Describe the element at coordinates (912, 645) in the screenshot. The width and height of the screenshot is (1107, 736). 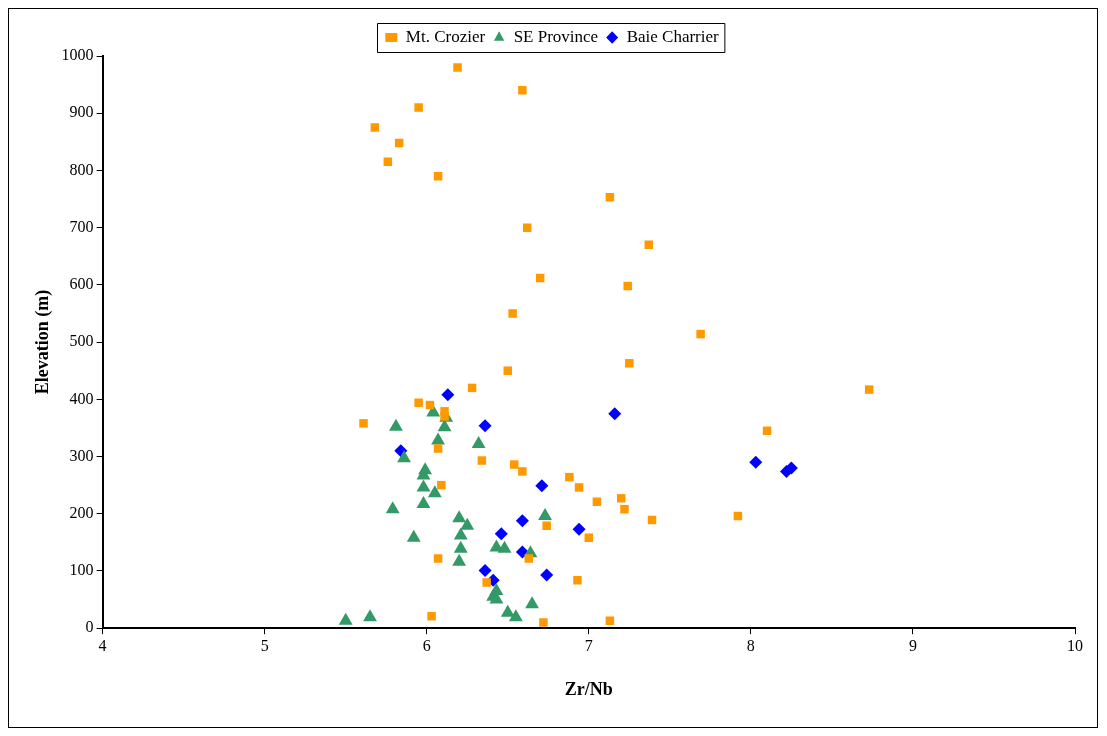
I see `x-tick-label: 9` at that location.